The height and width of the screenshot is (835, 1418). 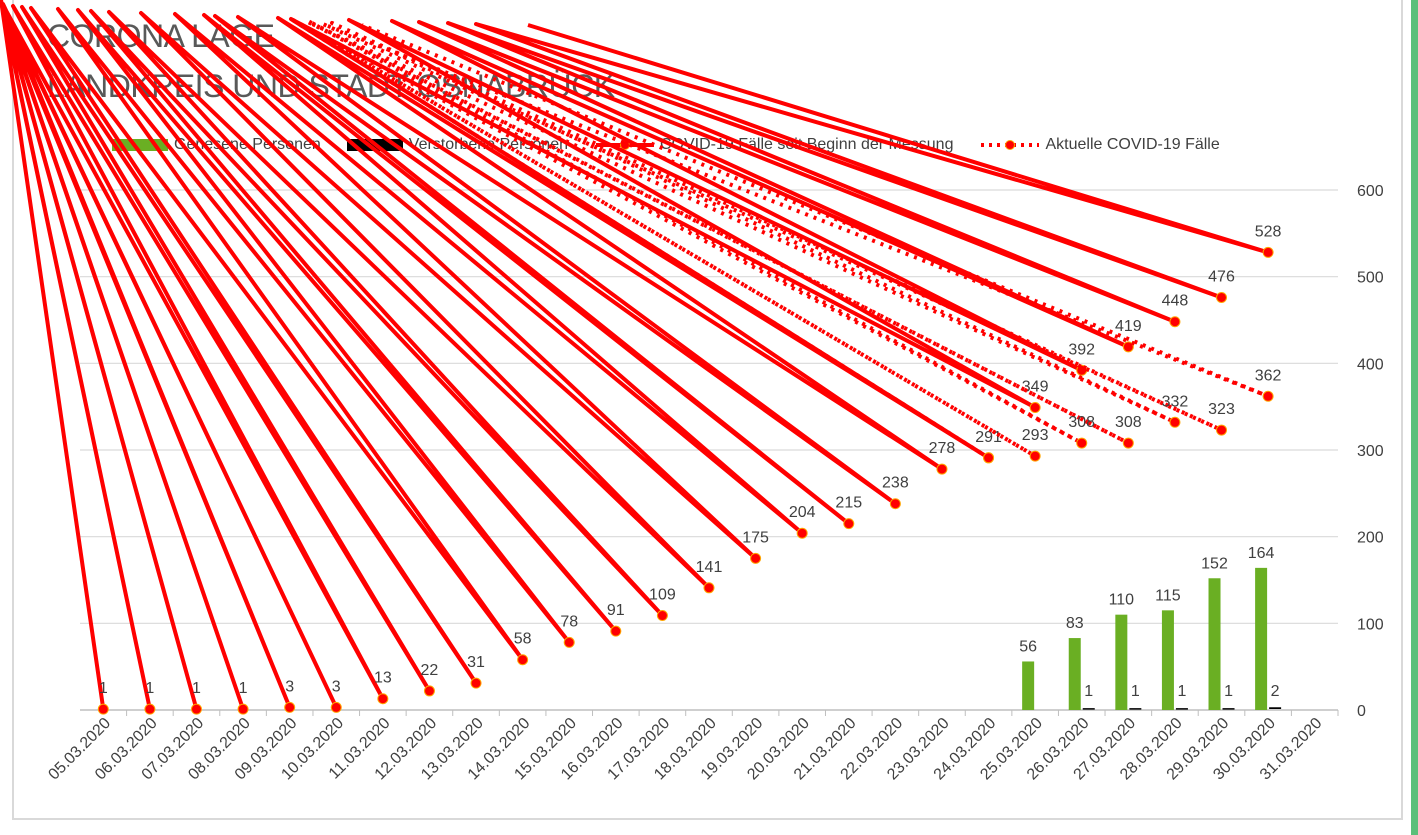 I want to click on data-label: 2, so click(x=1275, y=691).